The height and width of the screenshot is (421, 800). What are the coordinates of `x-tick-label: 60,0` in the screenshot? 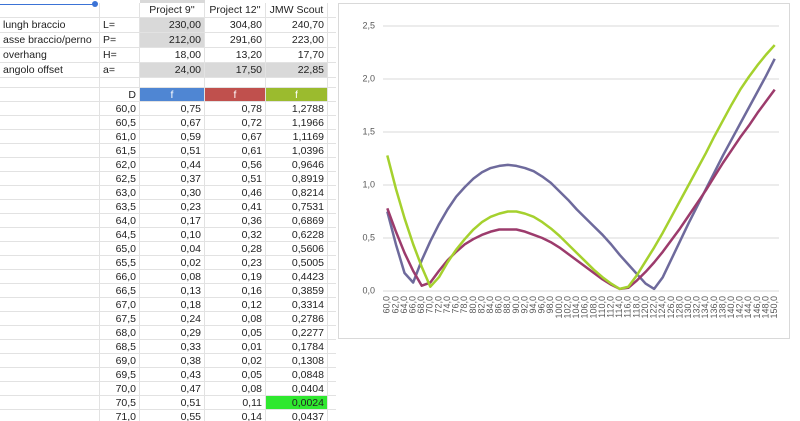 It's located at (387, 305).